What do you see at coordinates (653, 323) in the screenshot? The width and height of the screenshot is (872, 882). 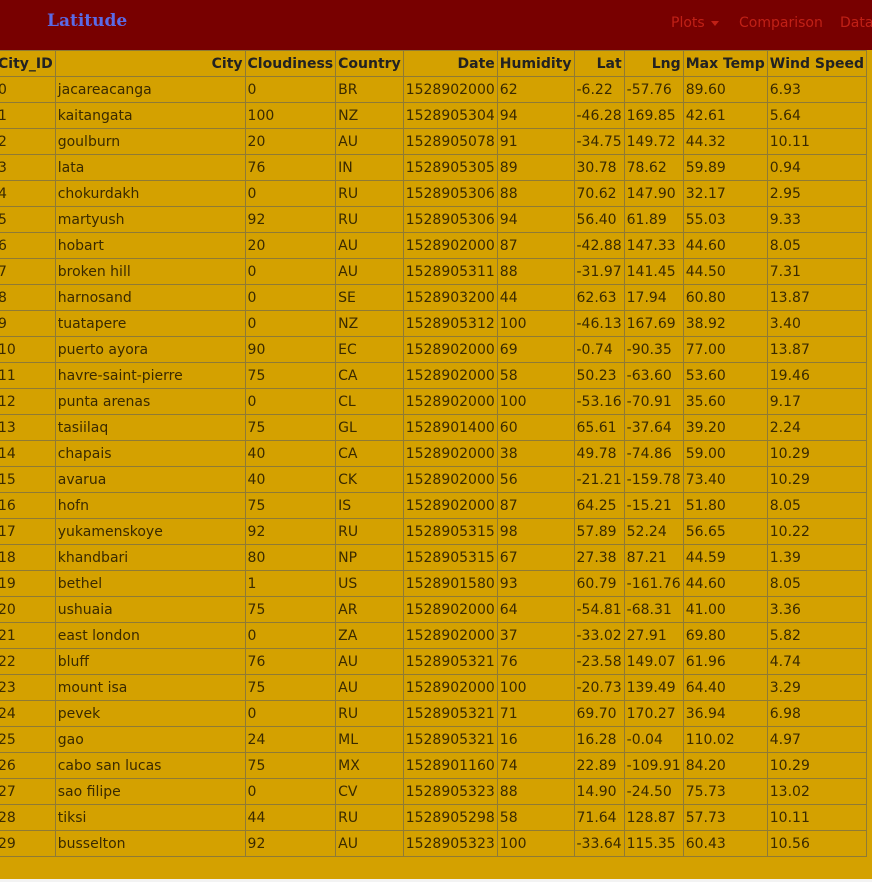 I see `table-cell: 167.69` at bounding box center [653, 323].